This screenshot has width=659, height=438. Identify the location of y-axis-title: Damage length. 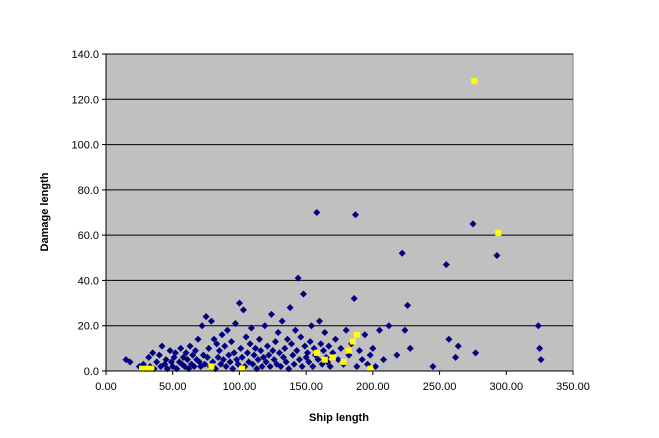
(45, 211).